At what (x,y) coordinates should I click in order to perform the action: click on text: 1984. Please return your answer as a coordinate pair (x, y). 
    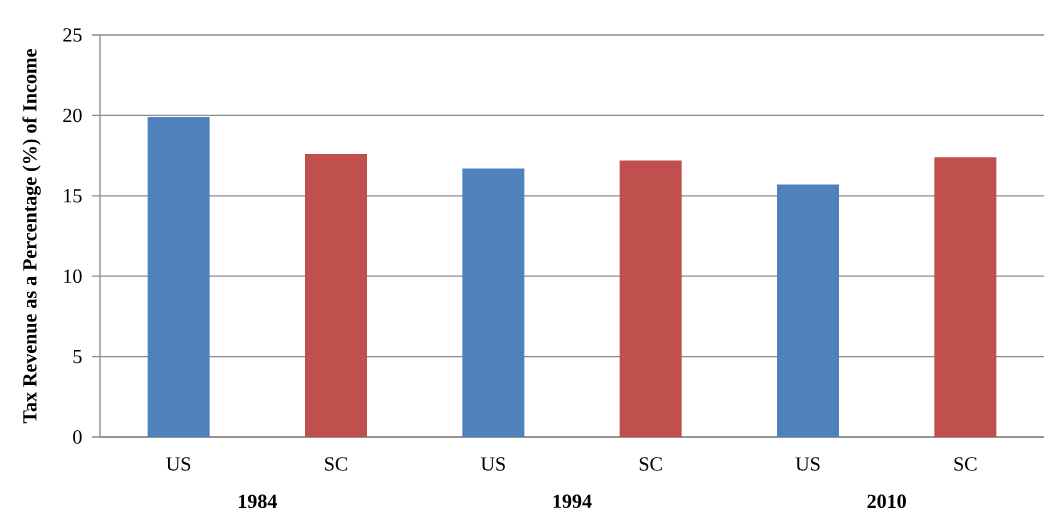
    Looking at the image, I should click on (257, 501).